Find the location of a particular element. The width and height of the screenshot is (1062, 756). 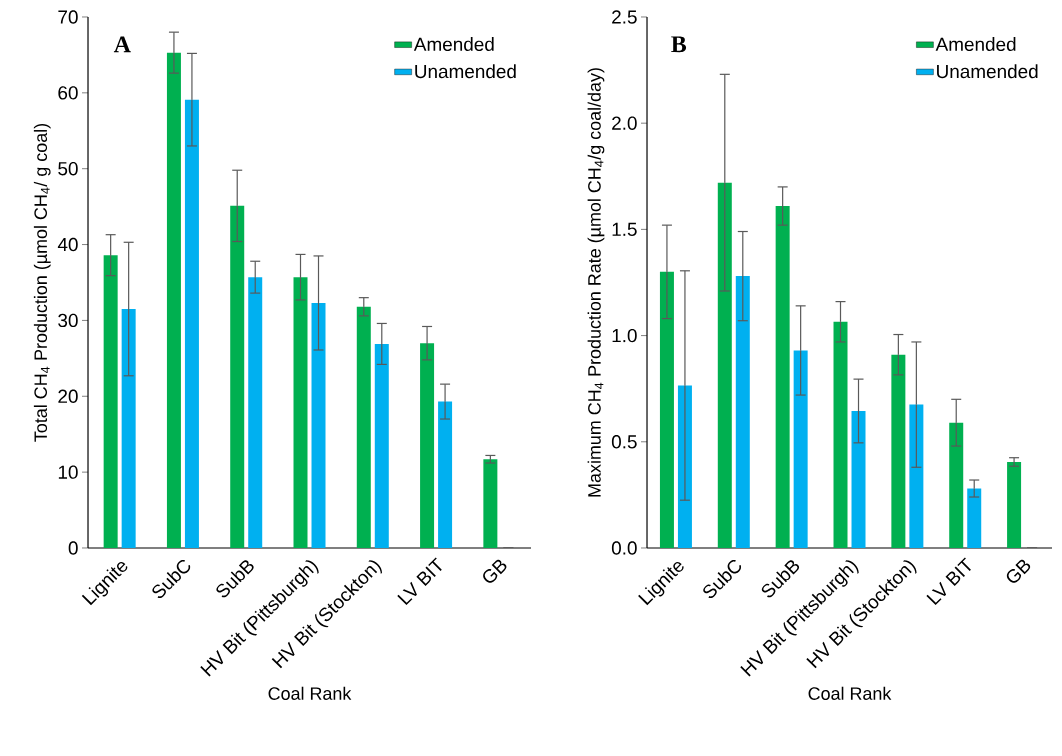

y-tick-label: 1.0 is located at coordinates (624, 335).